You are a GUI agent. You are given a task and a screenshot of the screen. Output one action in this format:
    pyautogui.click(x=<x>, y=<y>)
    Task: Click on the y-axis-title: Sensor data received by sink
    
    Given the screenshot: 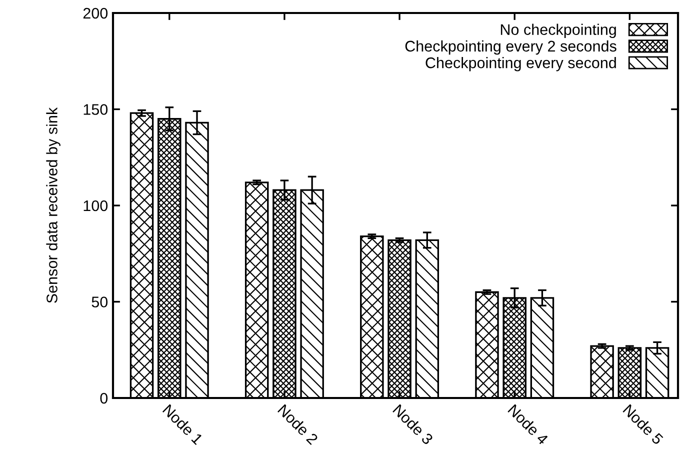 What is the action you would take?
    pyautogui.click(x=53, y=205)
    